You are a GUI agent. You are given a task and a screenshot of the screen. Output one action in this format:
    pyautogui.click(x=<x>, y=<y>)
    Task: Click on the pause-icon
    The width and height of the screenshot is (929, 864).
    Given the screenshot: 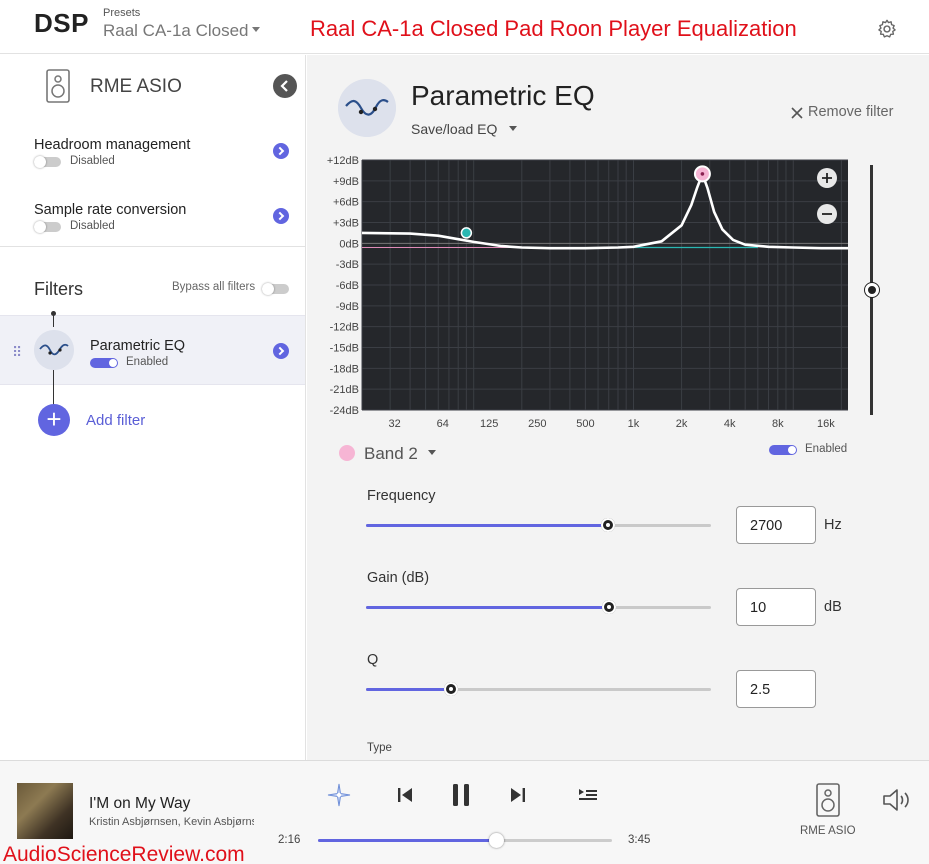 What is the action you would take?
    pyautogui.click(x=461, y=795)
    